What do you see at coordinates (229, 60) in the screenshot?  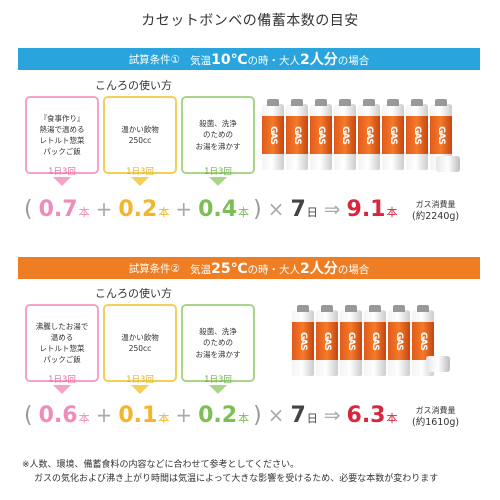 I see `condition-temp: 10℃` at bounding box center [229, 60].